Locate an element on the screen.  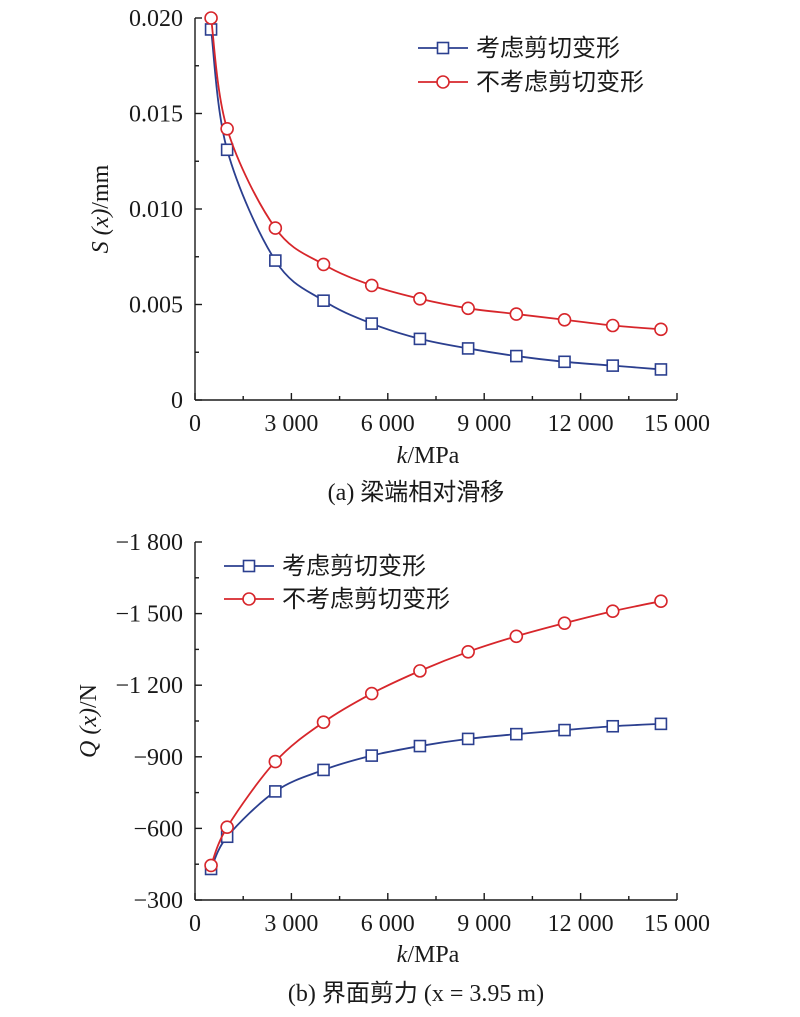
y-tick-label: −1 500 is located at coordinates (149, 615).